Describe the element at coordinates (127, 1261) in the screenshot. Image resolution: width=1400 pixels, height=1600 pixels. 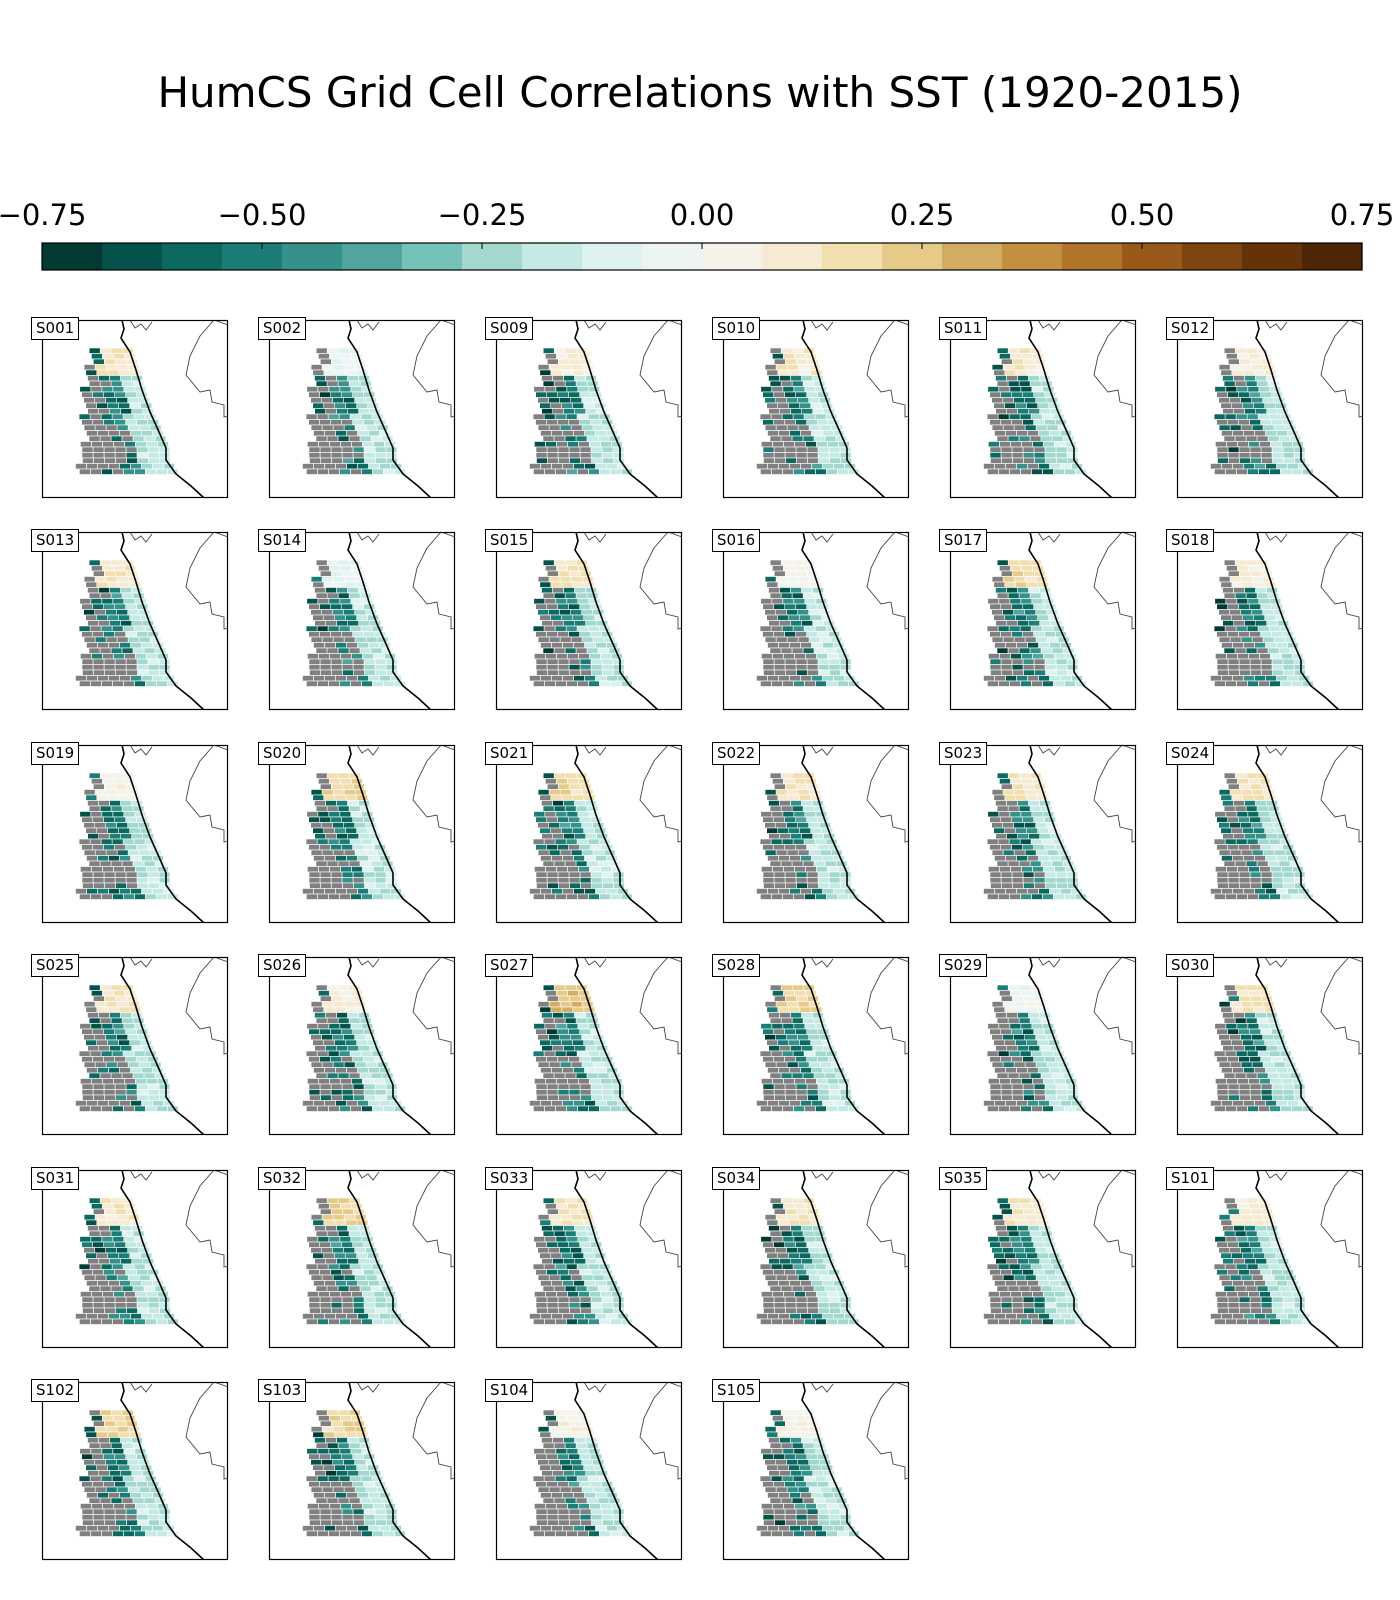
I see `grid-cells` at that location.